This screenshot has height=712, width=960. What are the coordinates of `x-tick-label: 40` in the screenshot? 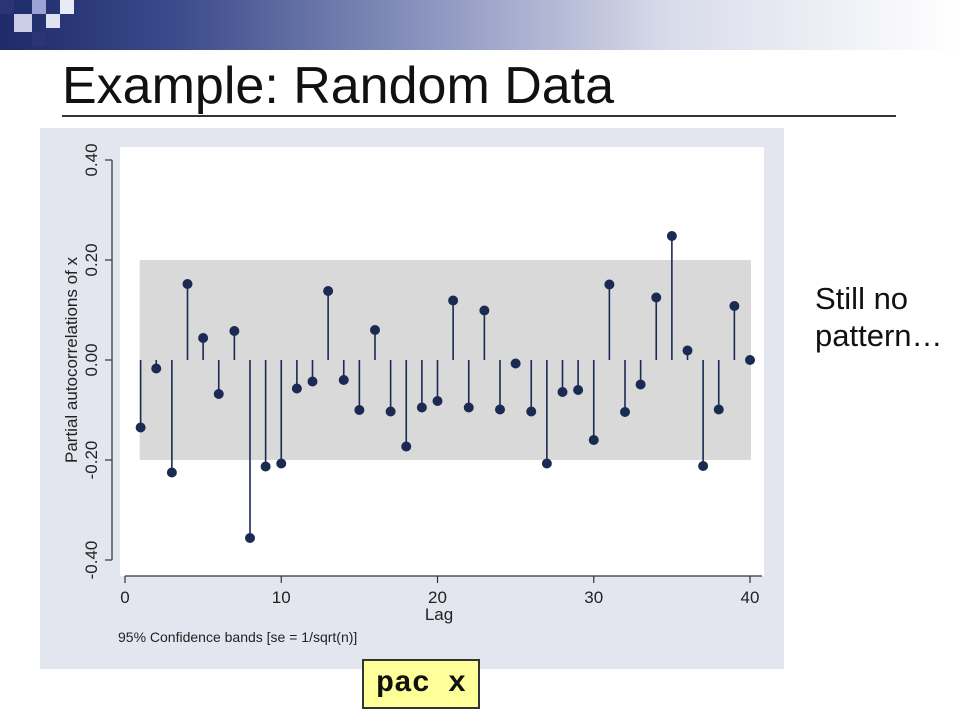 It's located at (750, 597).